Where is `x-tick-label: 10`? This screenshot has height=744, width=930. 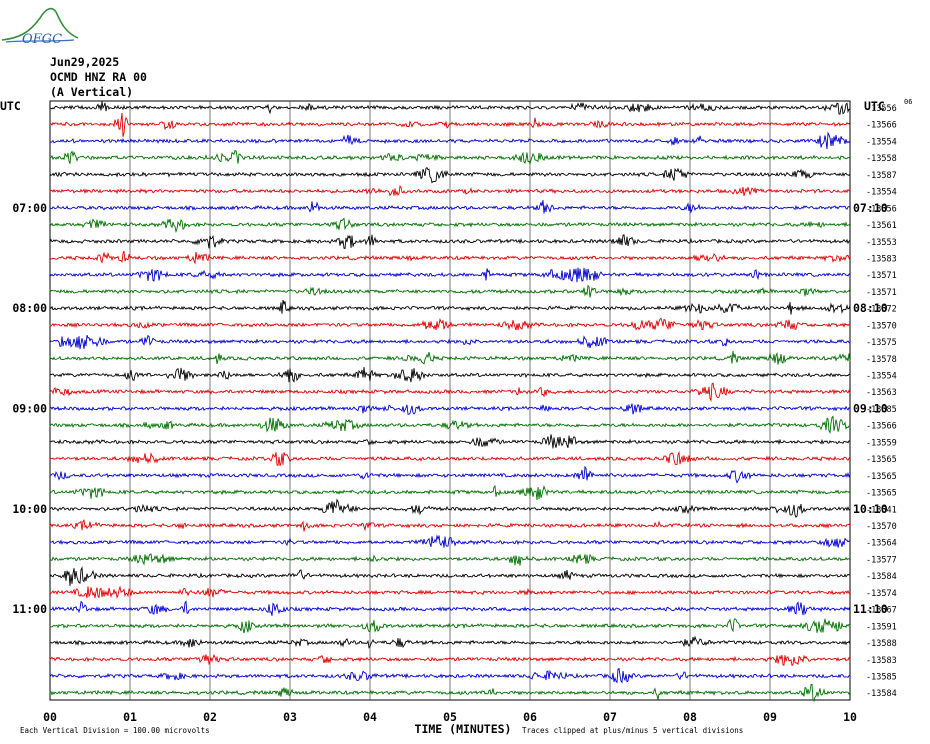 x-tick-label: 10 is located at coordinates (850, 717).